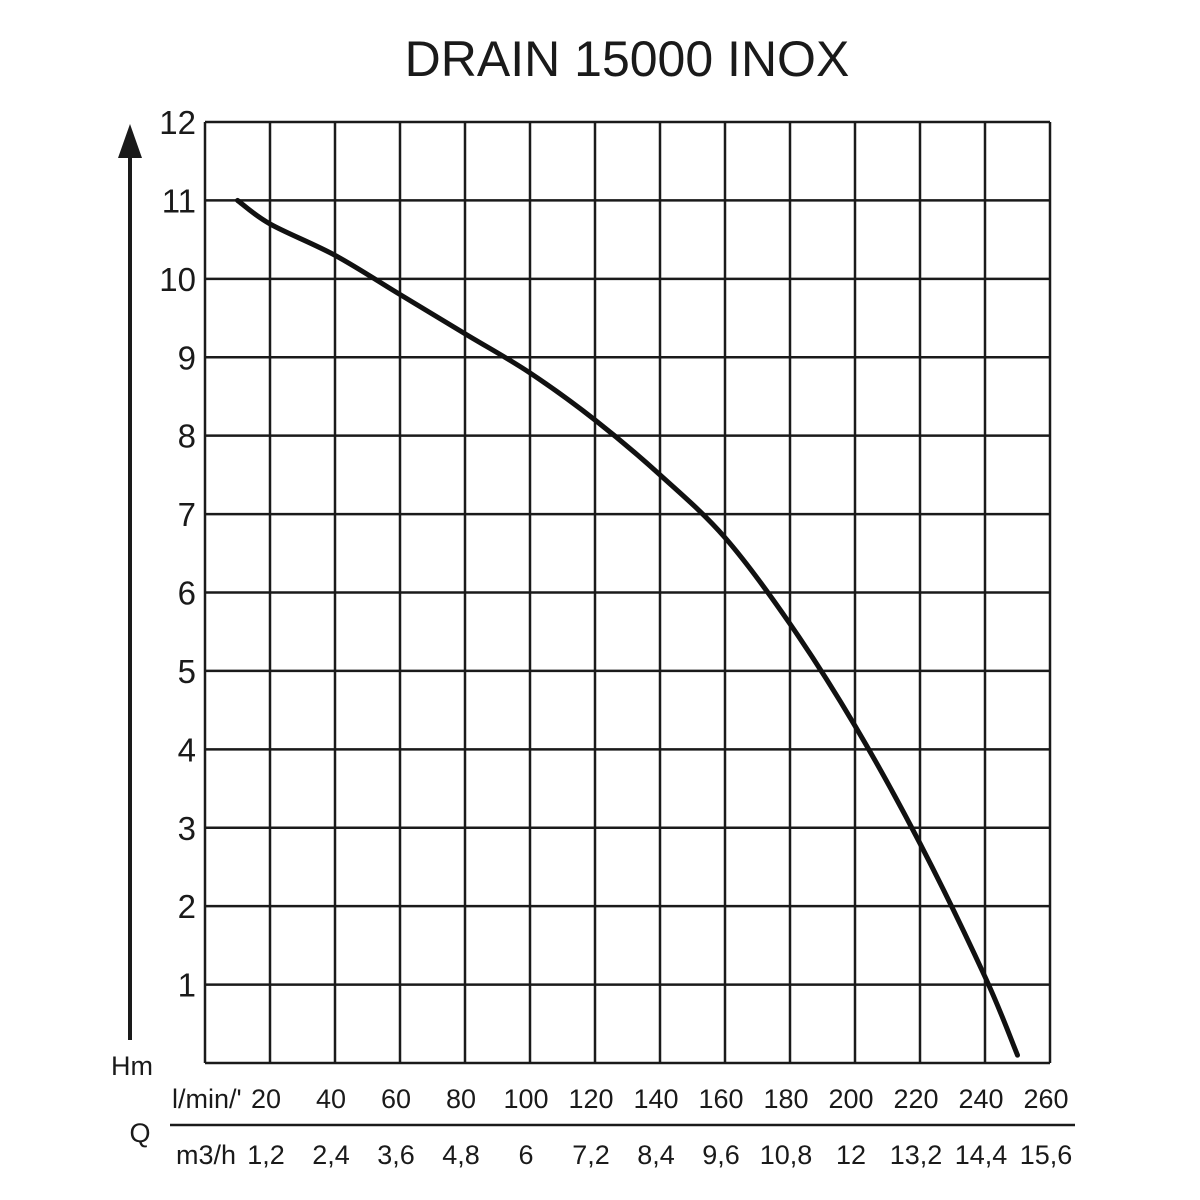 This screenshot has height=1200, width=1200. I want to click on x-unit-m3h: m3/h, so click(206, 1155).